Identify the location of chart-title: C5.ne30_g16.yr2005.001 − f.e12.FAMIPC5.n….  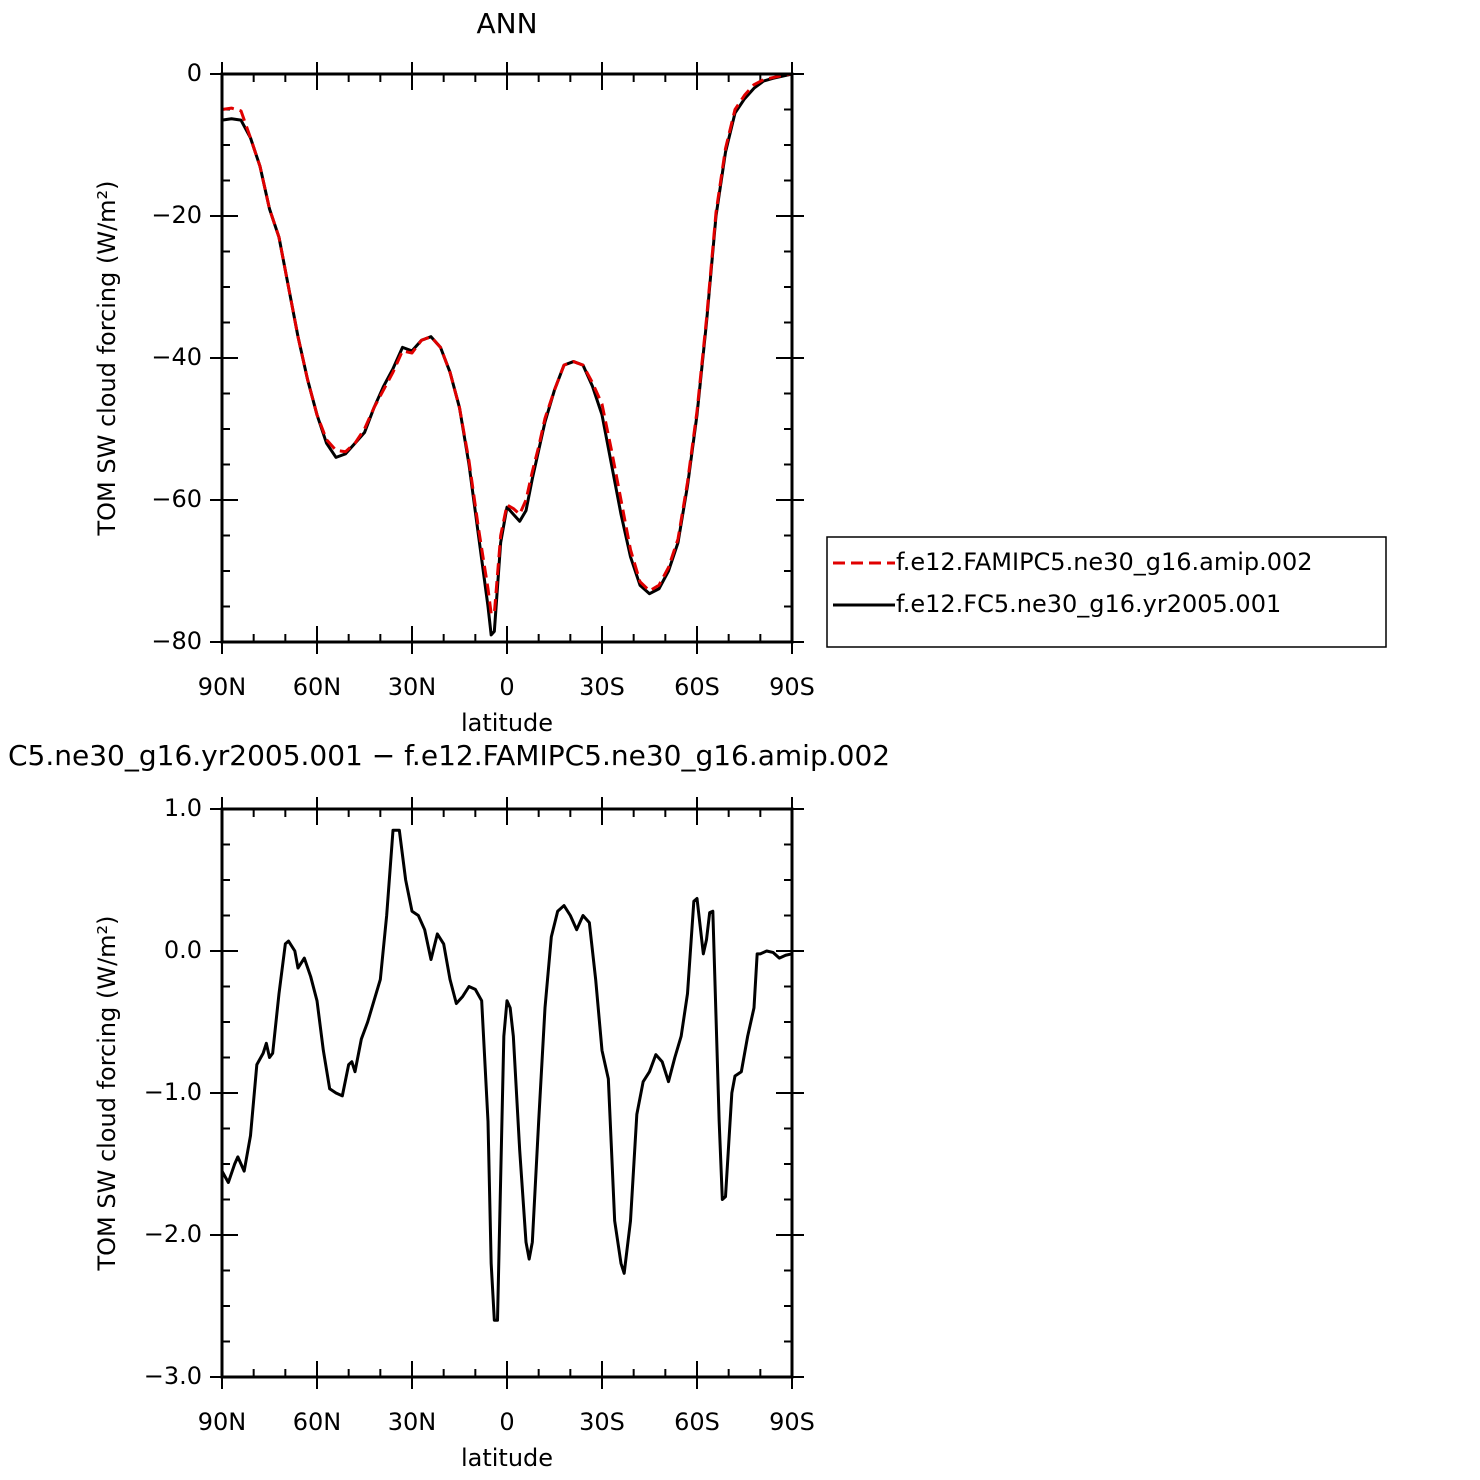
(449, 755).